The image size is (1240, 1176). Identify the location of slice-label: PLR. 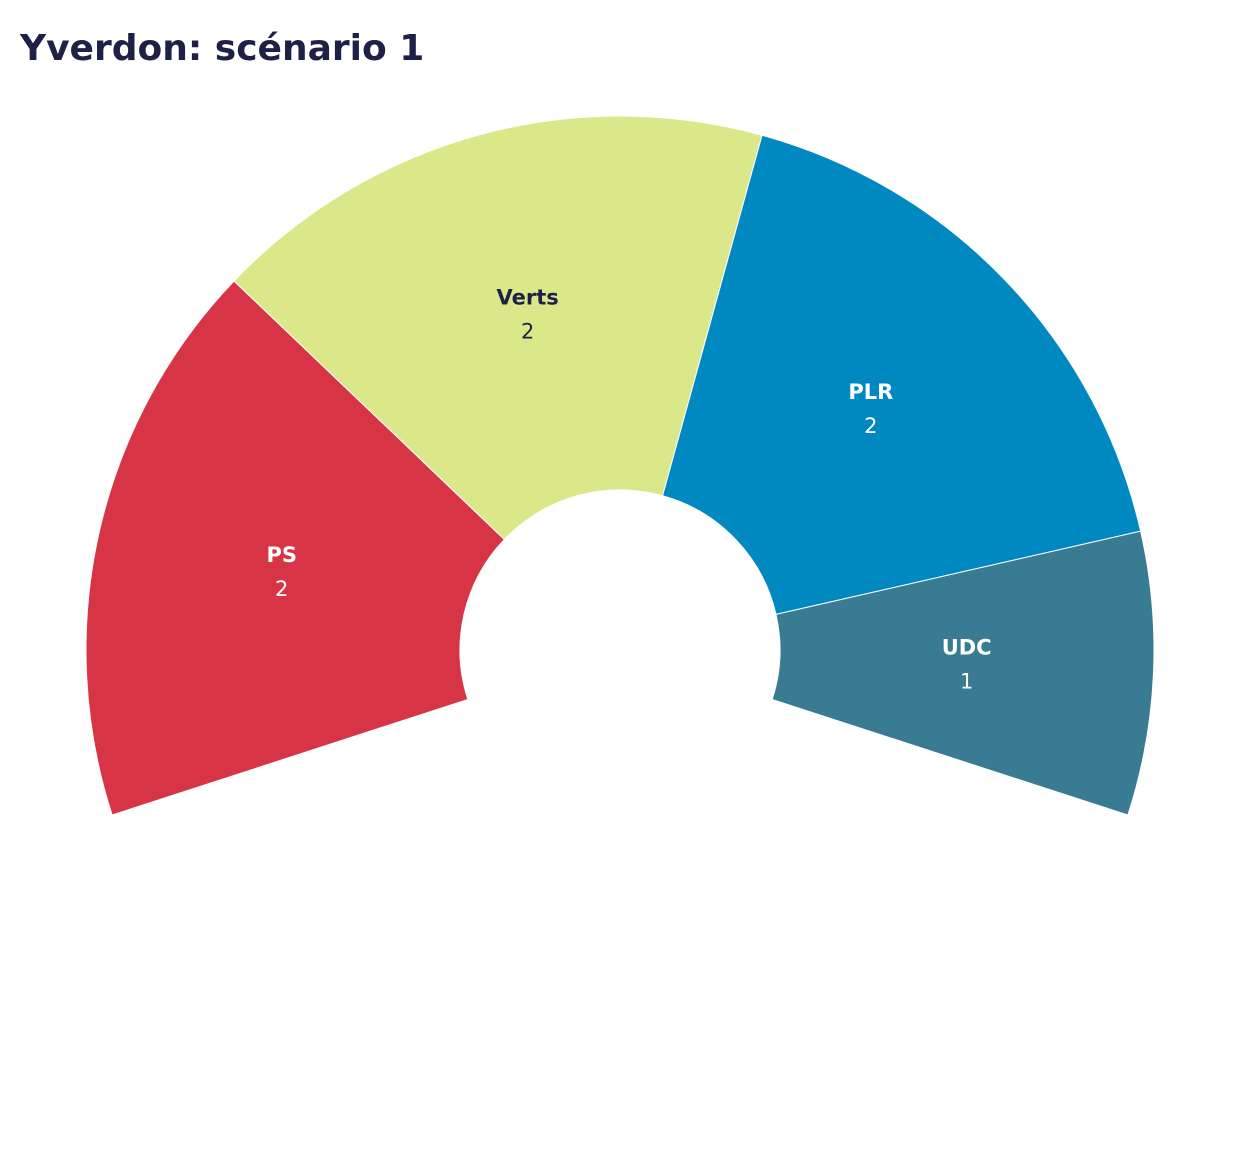
(870, 392).